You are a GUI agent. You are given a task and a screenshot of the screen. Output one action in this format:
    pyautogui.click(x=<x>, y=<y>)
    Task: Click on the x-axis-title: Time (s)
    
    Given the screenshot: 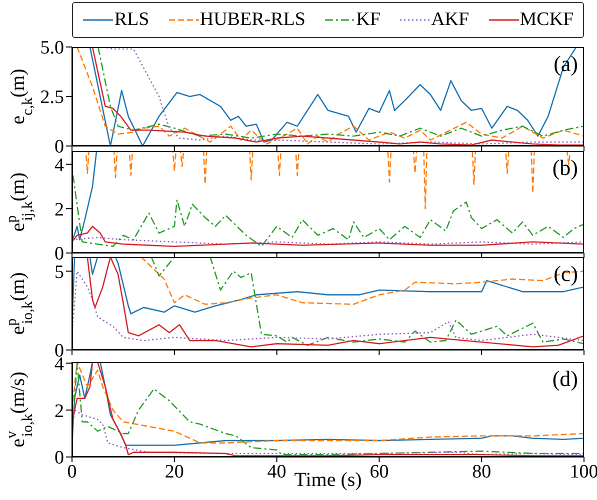 What is the action you would take?
    pyautogui.click(x=328, y=480)
    